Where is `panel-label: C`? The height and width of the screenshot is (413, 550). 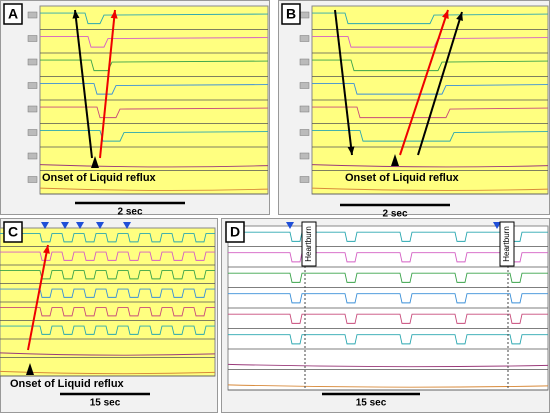 panel-label: C is located at coordinates (13, 232).